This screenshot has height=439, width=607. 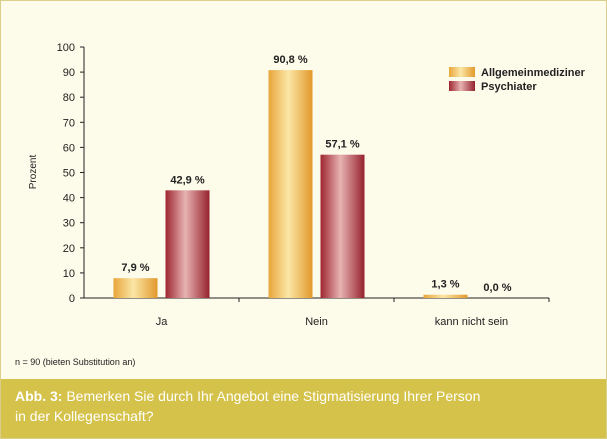 What do you see at coordinates (69, 73) in the screenshot?
I see `y-tick-label: 90` at bounding box center [69, 73].